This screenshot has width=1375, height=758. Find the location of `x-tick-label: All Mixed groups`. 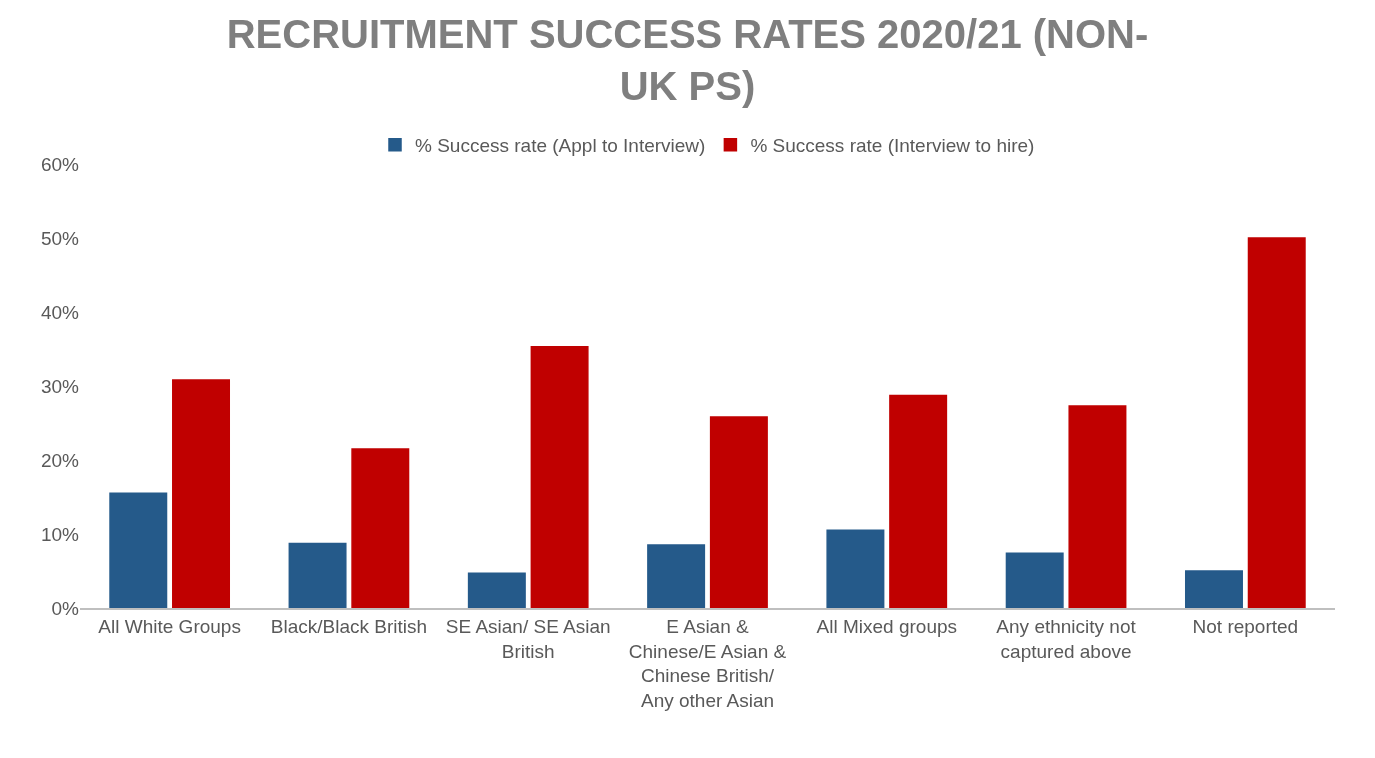

x-tick-label: All Mixed groups is located at coordinates (887, 626).